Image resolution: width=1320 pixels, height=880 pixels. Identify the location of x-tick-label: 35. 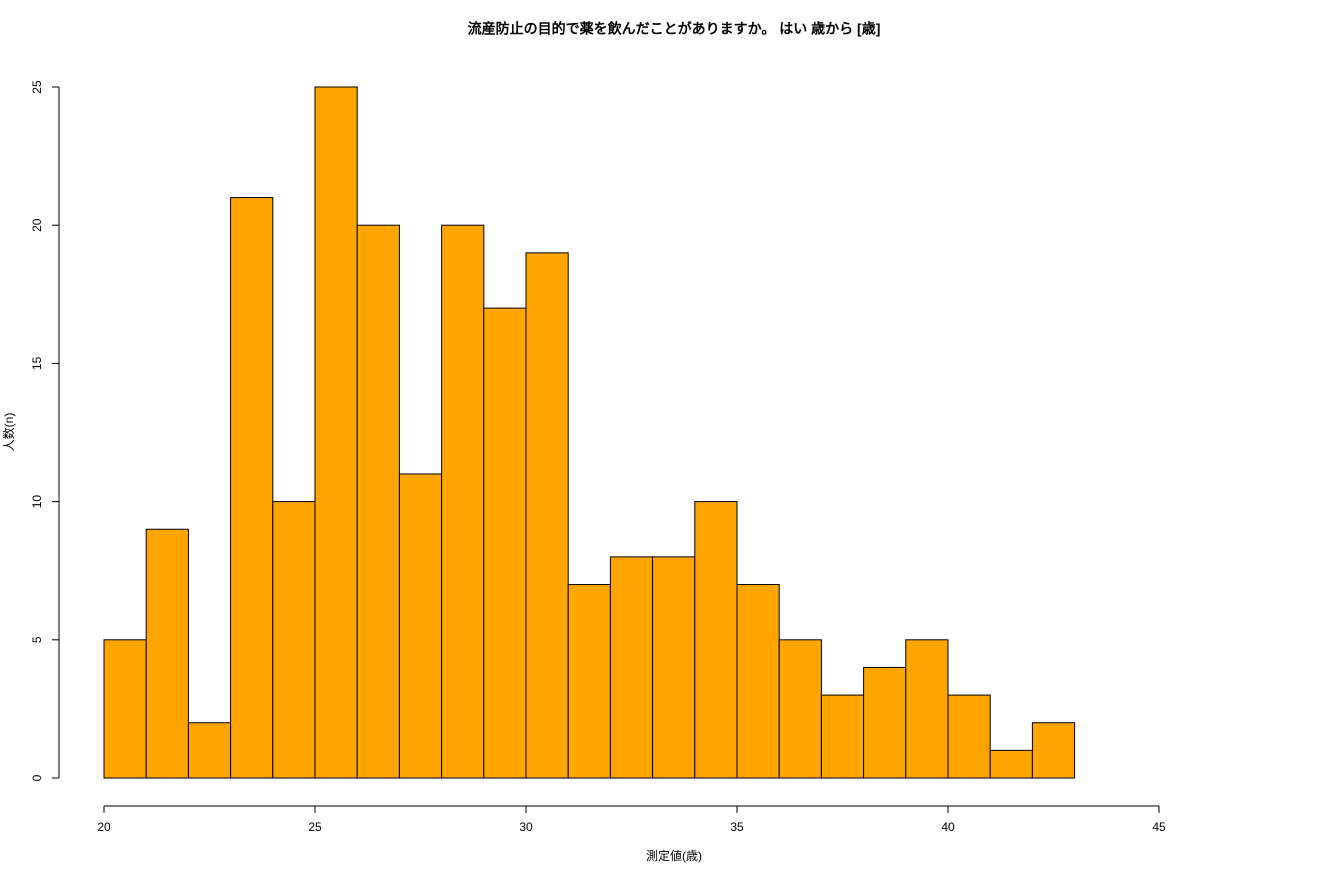
(737, 827).